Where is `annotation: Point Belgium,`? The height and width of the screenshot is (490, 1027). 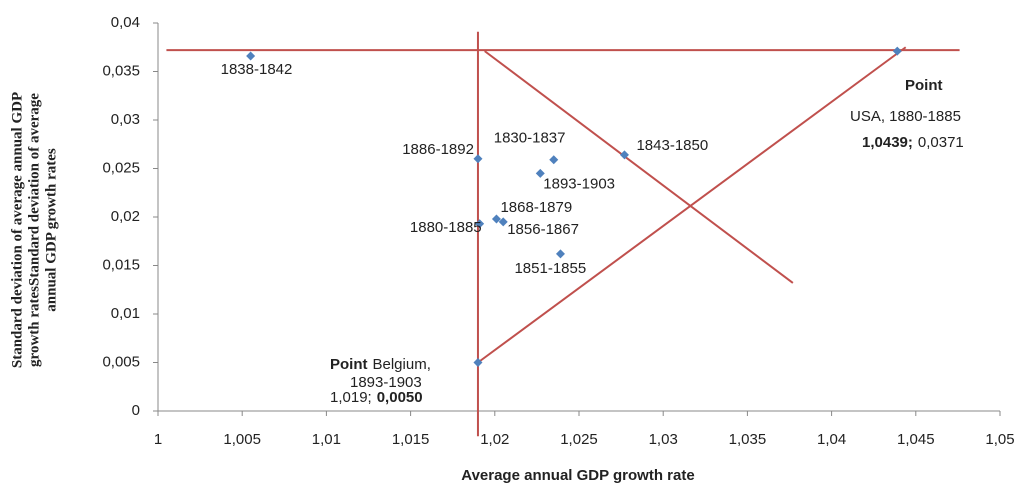 annotation: Point Belgium, is located at coordinates (380, 364).